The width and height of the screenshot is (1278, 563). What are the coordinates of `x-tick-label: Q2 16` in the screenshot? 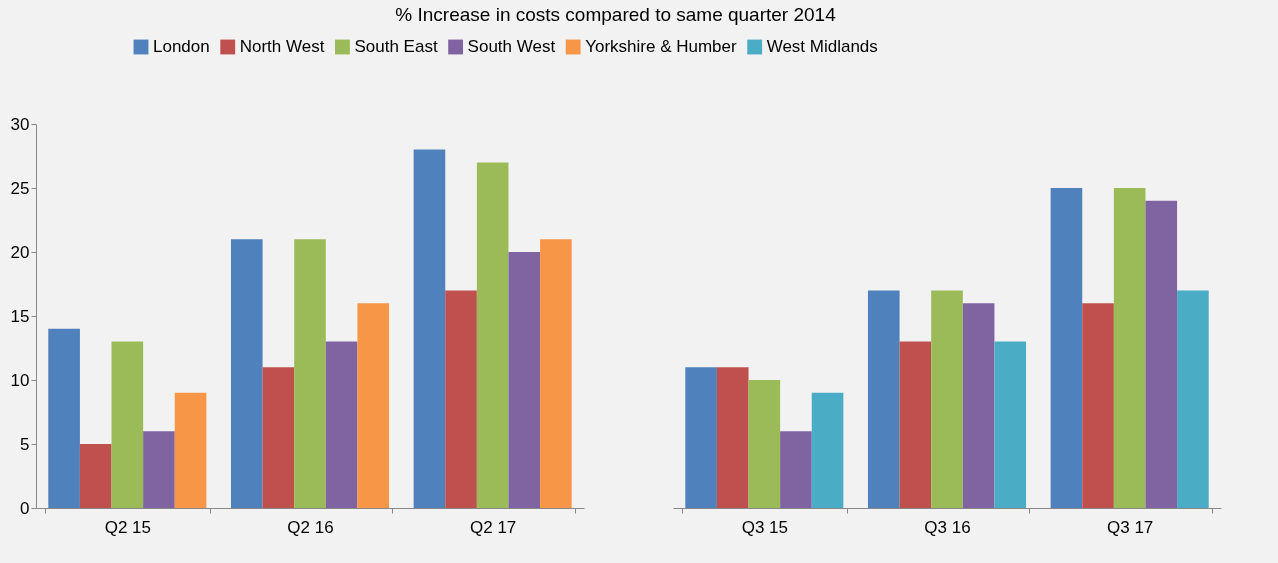 It's located at (310, 527).